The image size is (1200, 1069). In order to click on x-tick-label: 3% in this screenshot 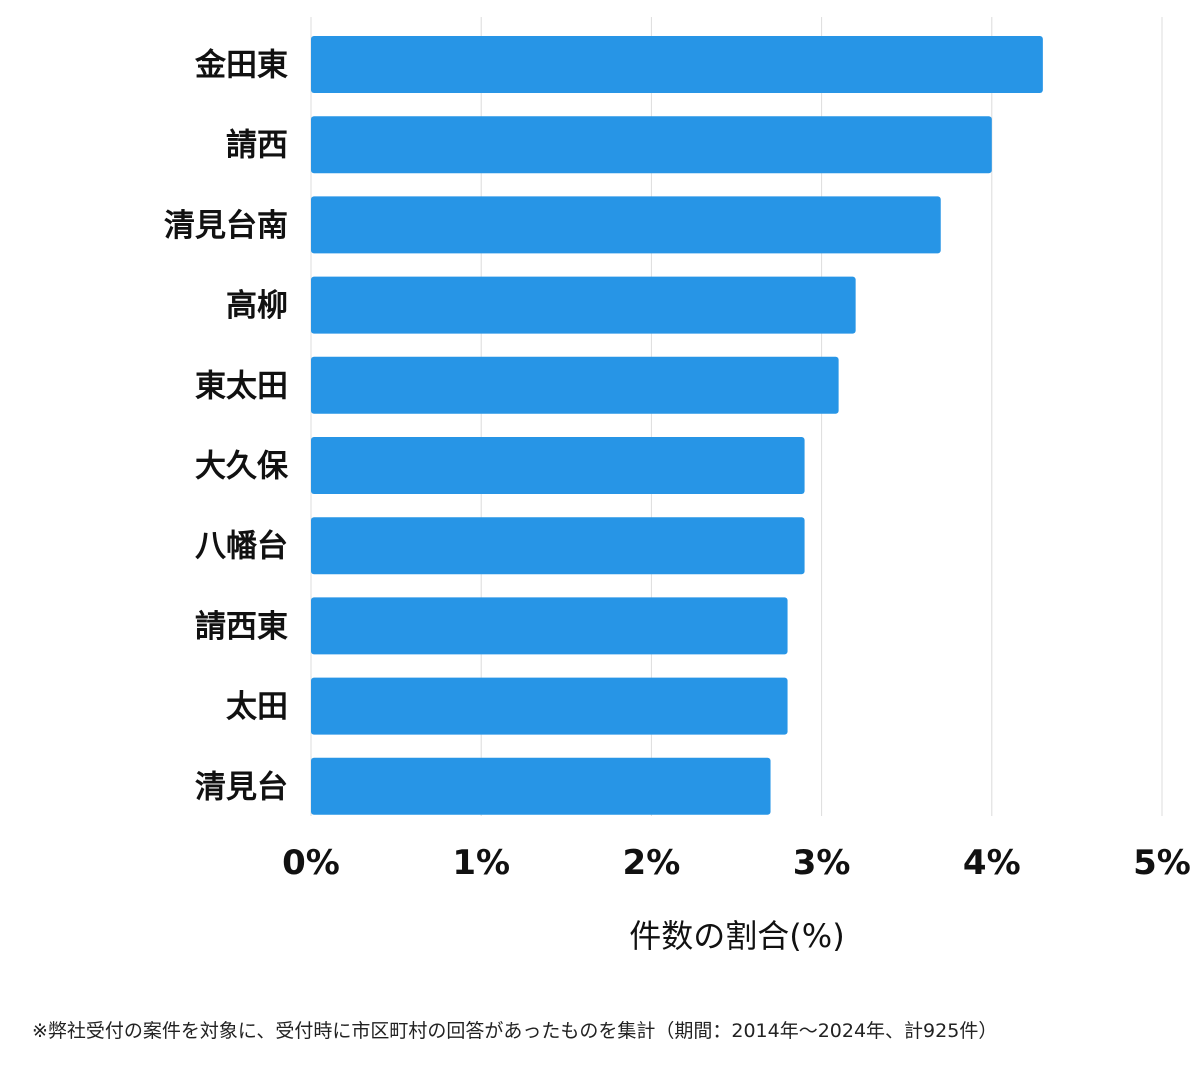, I will do `click(822, 863)`.